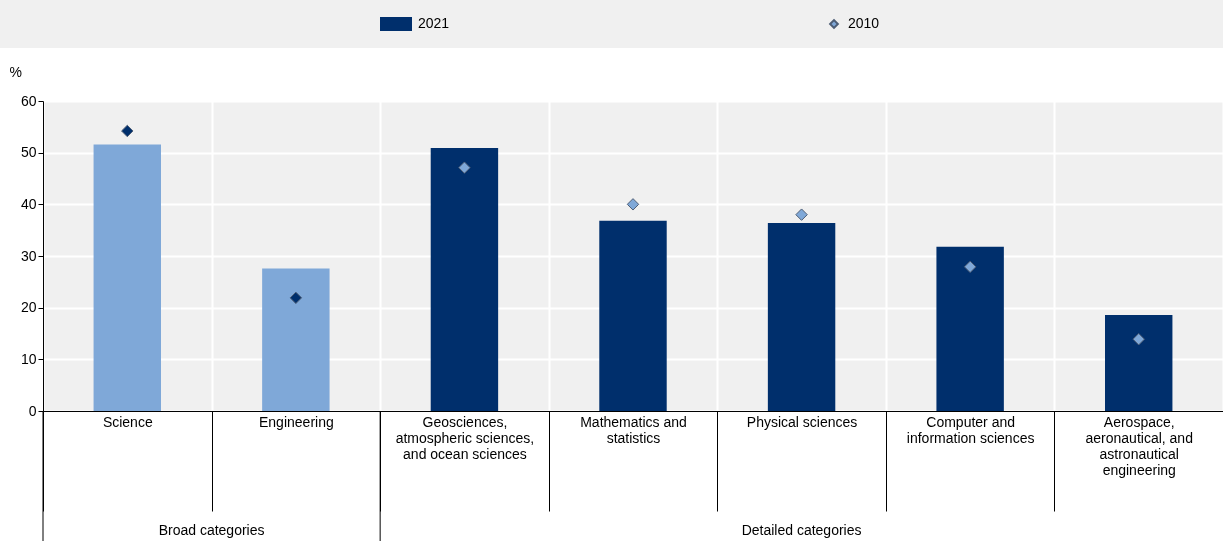 This screenshot has width=1223, height=541. I want to click on text: Detailed categories, so click(801, 530).